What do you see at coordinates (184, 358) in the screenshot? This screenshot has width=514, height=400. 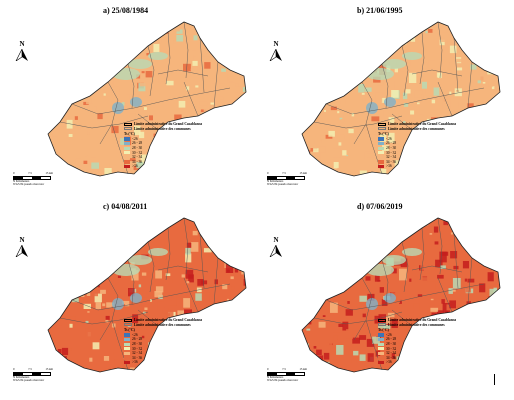 I see `legend-class: 34 - 36` at bounding box center [184, 358].